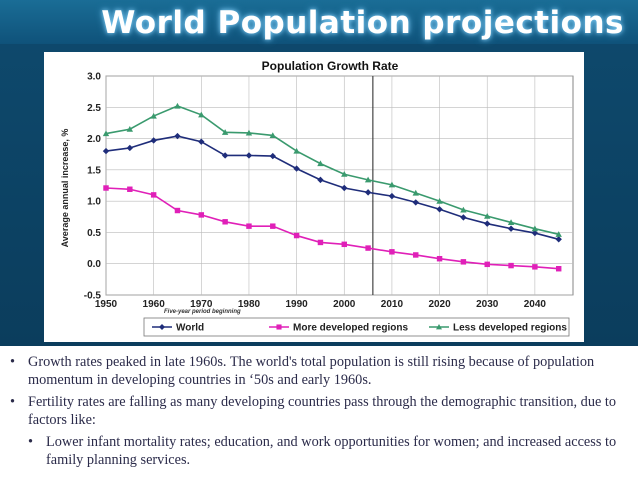 The width and height of the screenshot is (638, 479). I want to click on x-tick-label: 1950, so click(106, 304).